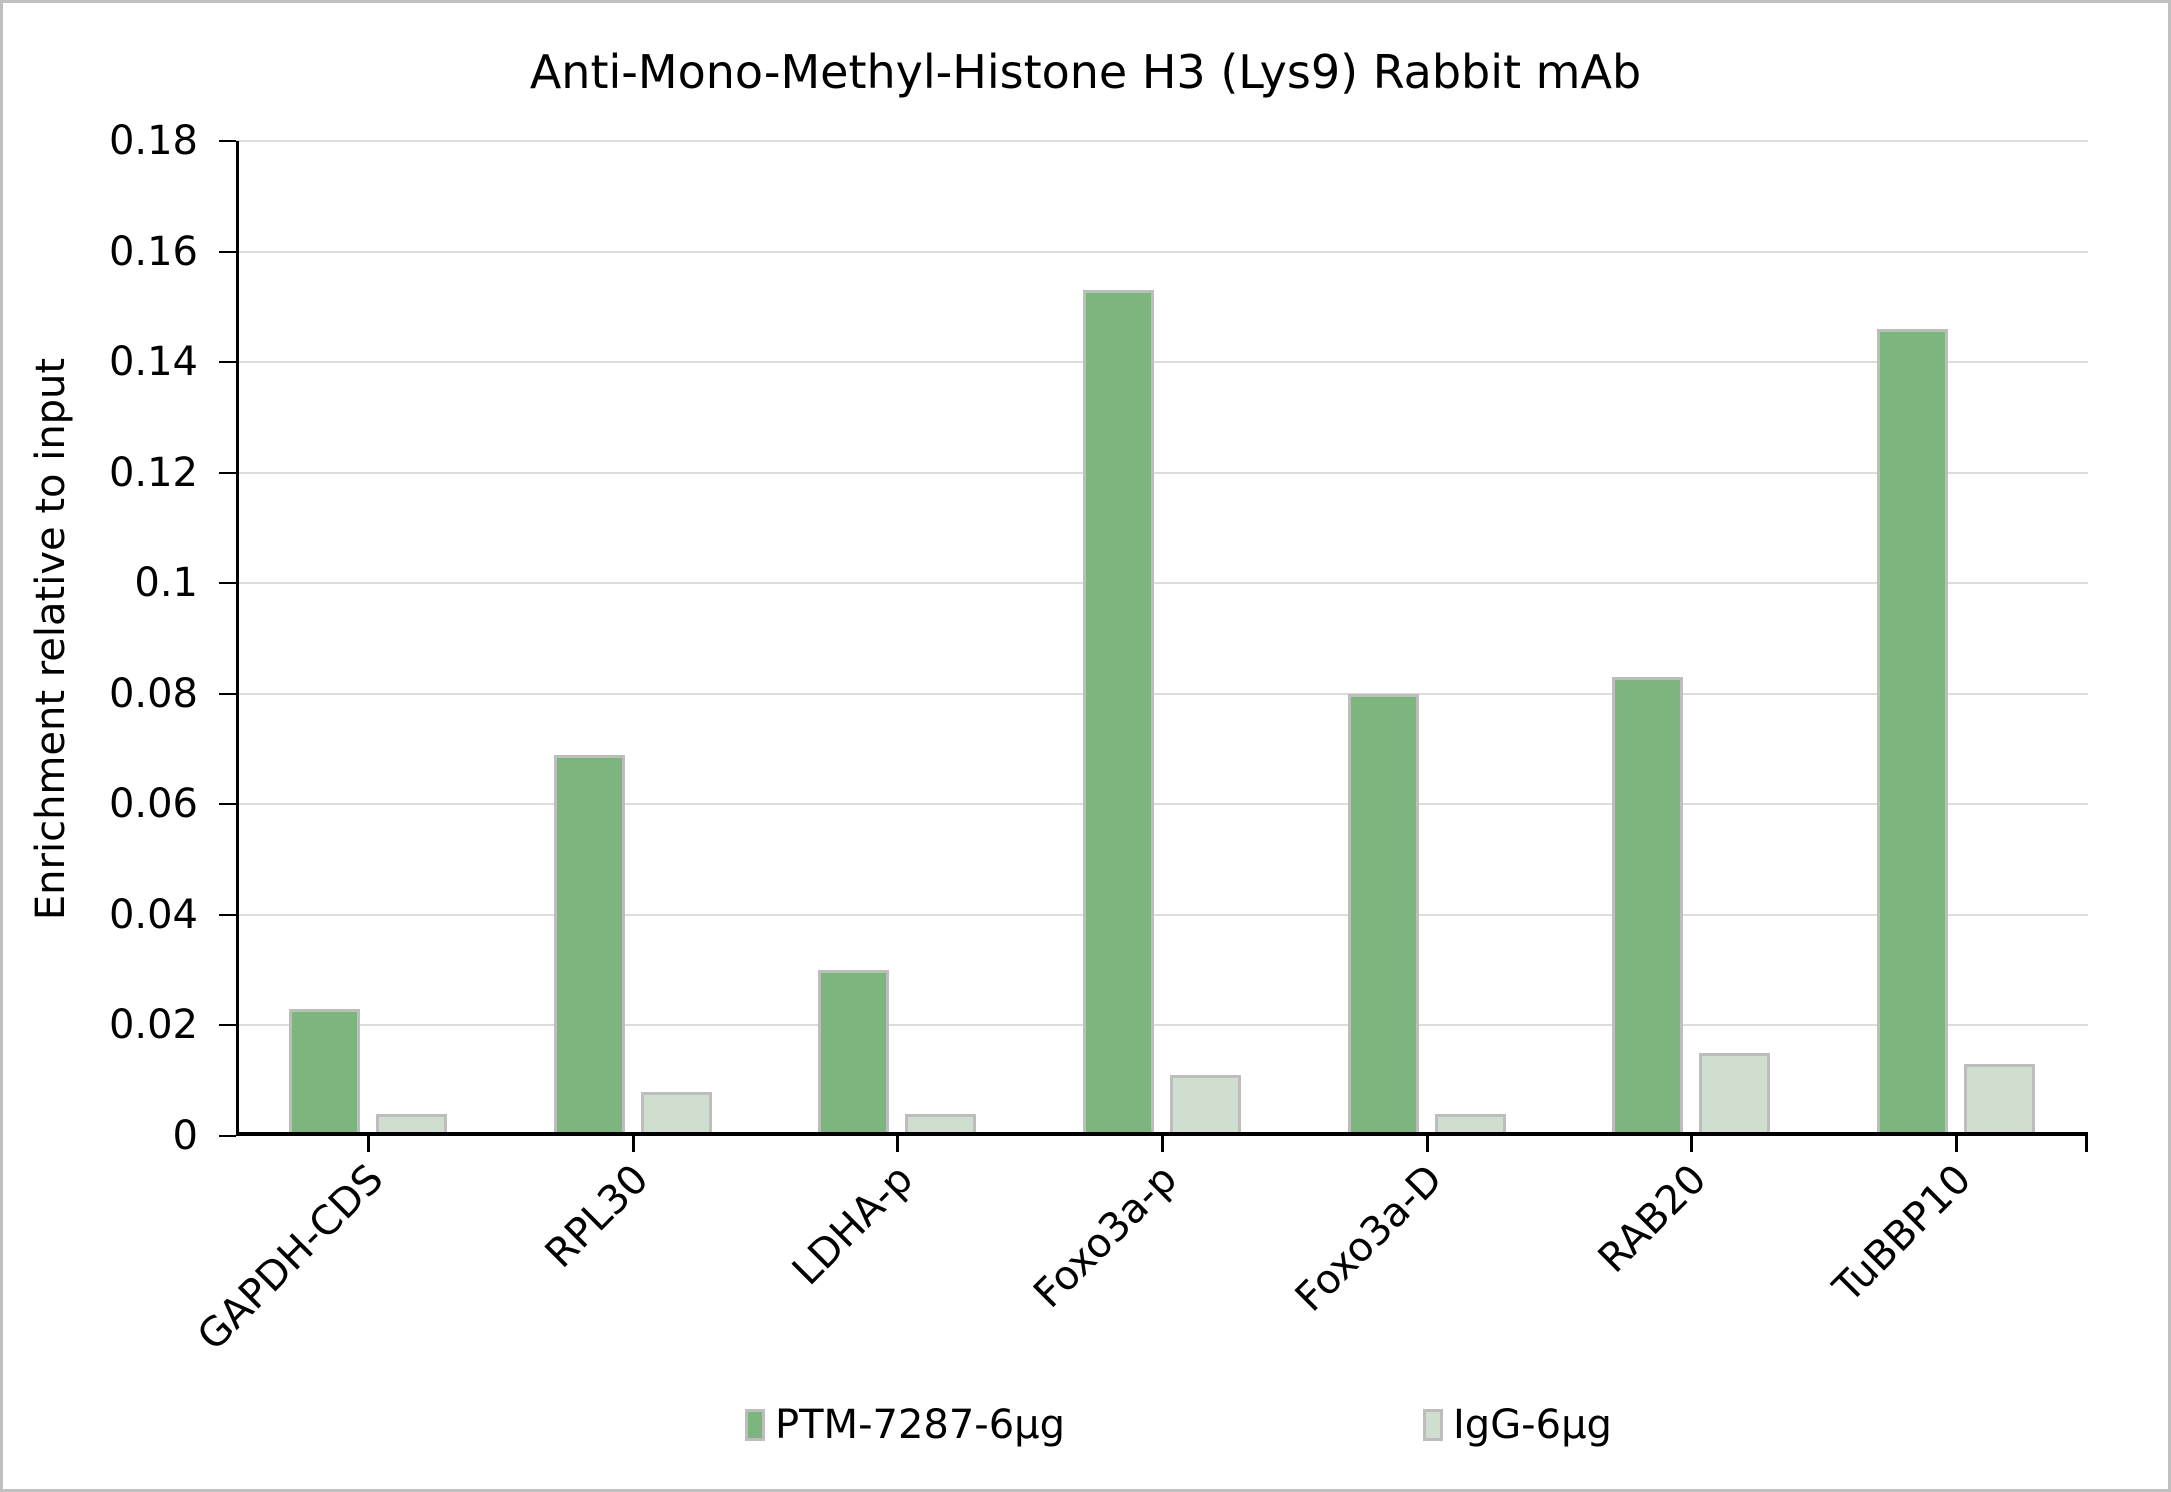 Image resolution: width=2171 pixels, height=1492 pixels. What do you see at coordinates (1903, 1234) in the screenshot?
I see `x-tick-label: TuBBP10` at bounding box center [1903, 1234].